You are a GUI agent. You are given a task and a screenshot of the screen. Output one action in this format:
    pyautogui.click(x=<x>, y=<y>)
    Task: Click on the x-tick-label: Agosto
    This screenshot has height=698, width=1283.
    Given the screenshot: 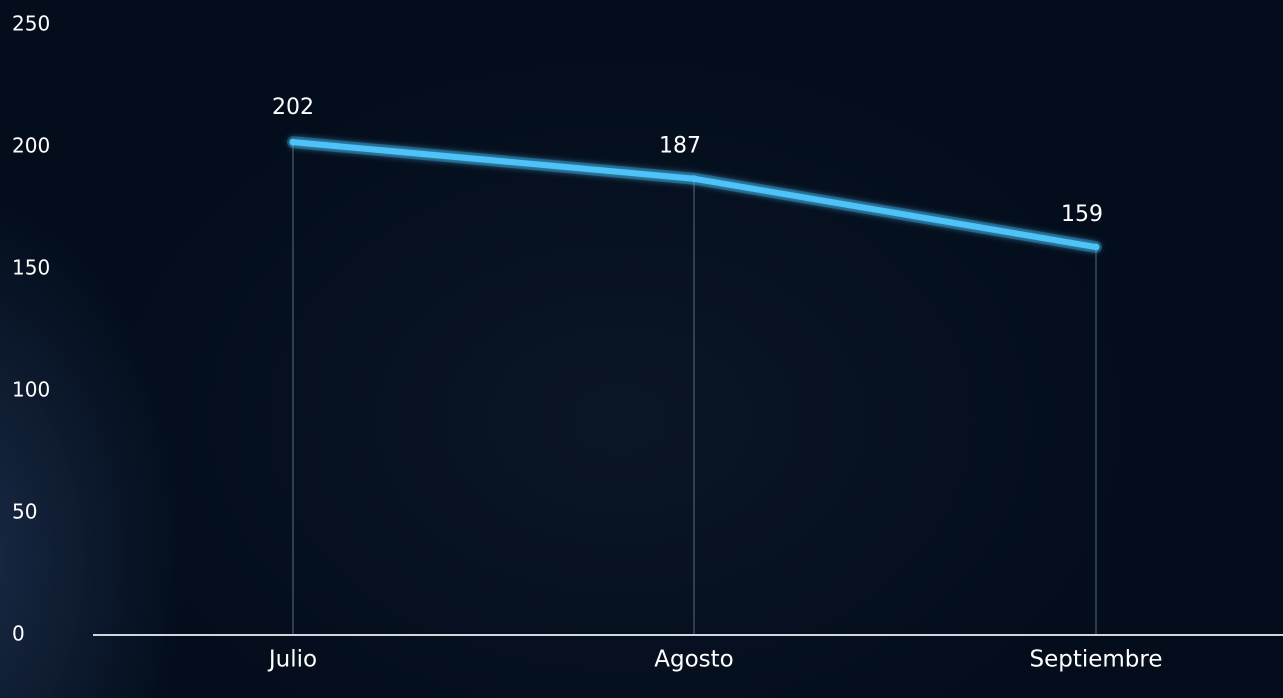 What is the action you would take?
    pyautogui.click(x=693, y=660)
    